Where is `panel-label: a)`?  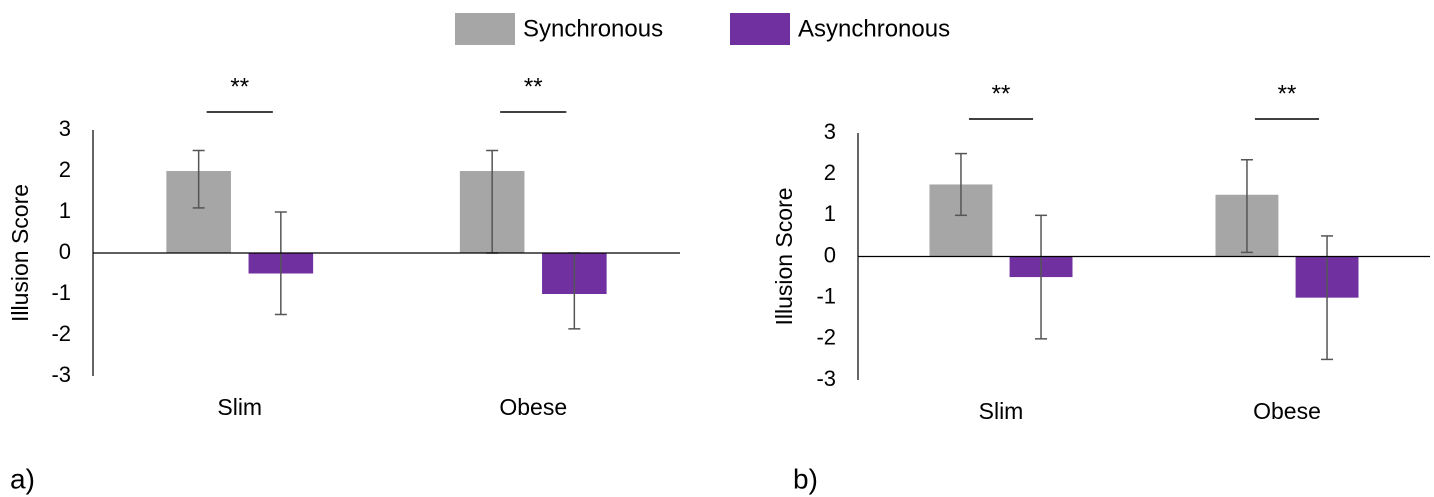
panel-label: a) is located at coordinates (22, 478).